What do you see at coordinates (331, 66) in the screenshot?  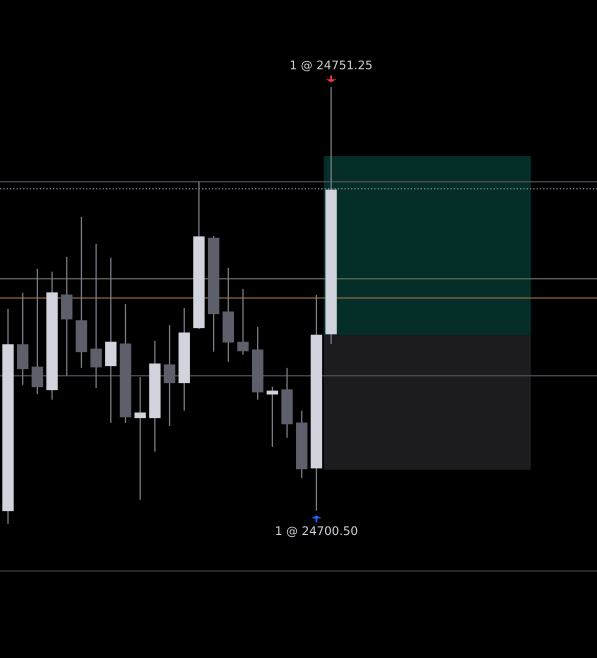 I see `text: 1 @ 24751.25` at bounding box center [331, 66].